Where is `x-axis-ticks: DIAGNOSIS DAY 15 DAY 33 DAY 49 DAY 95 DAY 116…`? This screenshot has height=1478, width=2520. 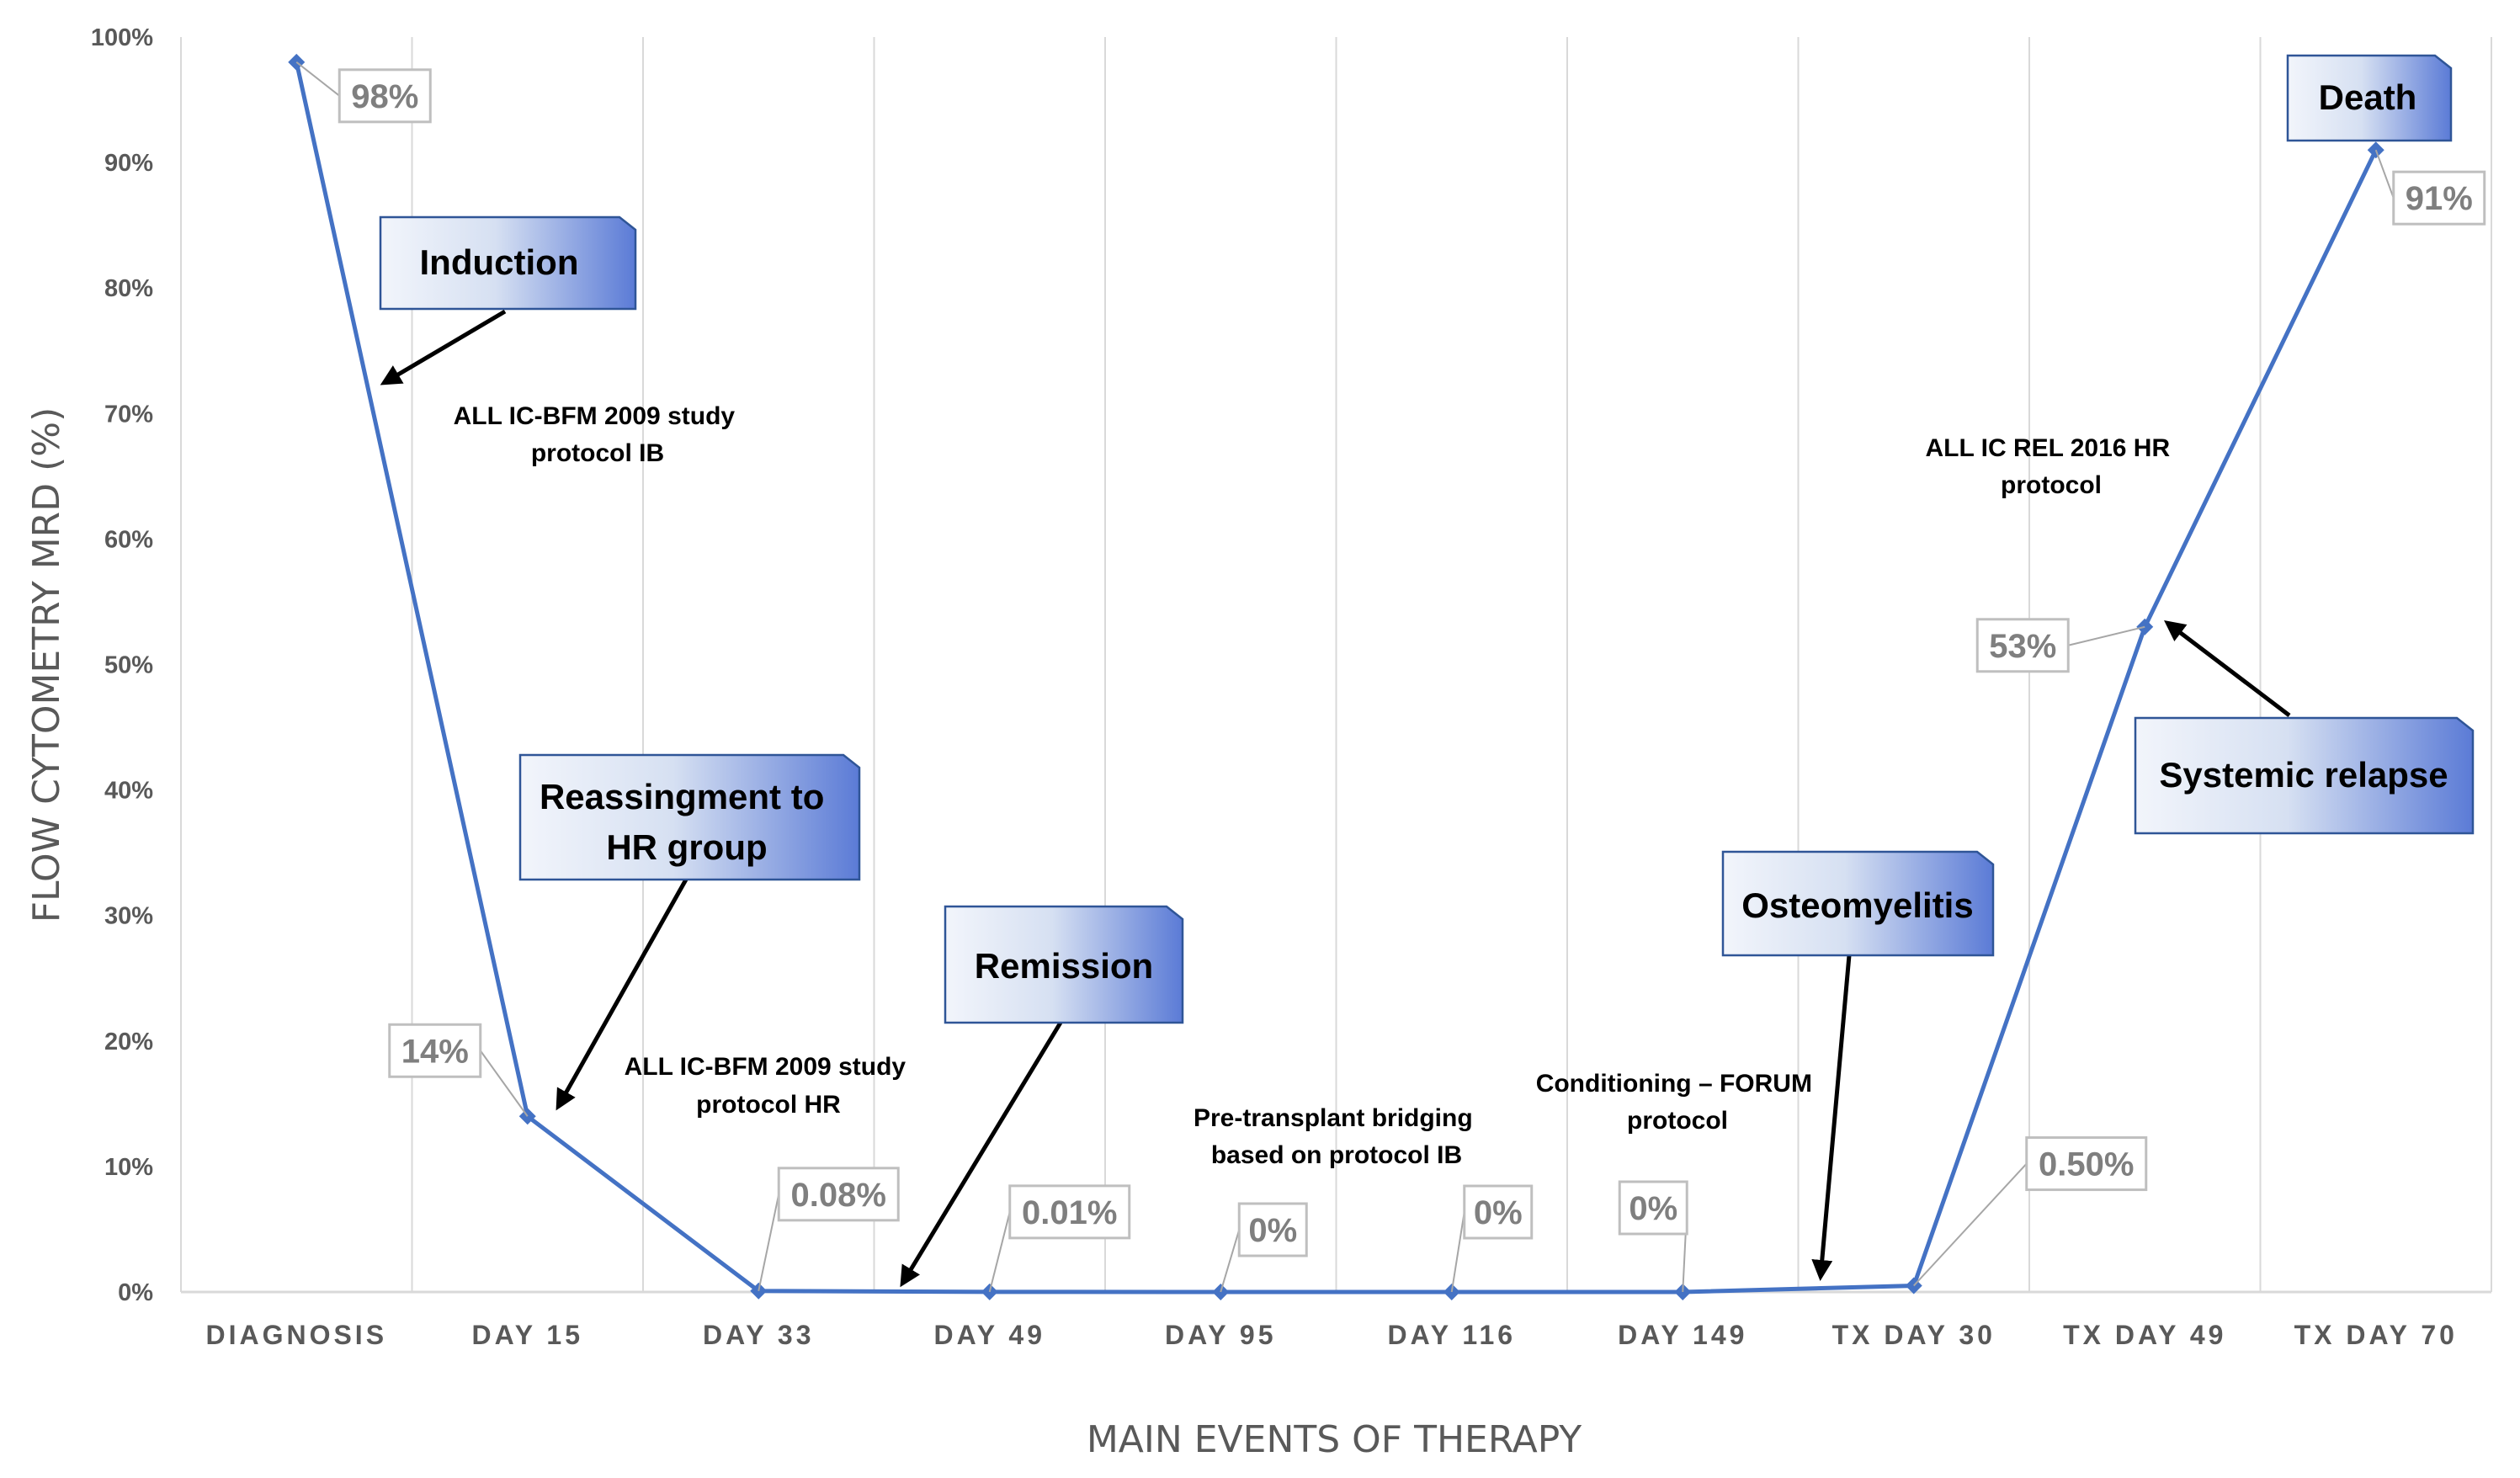
x-axis-ticks: DIAGNOSIS DAY 15 DAY 33 DAY 49 DAY 95 DAY 116… is located at coordinates (1331, 1335).